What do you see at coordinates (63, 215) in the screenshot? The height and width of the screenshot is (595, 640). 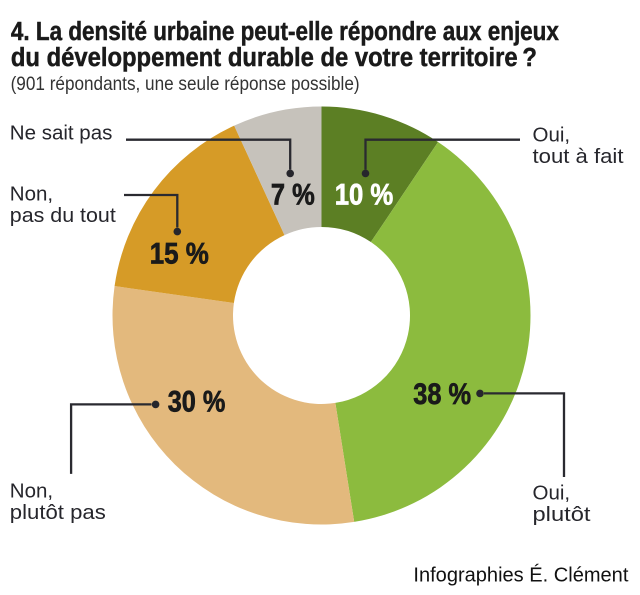 I see `svg-text: pas du tout` at bounding box center [63, 215].